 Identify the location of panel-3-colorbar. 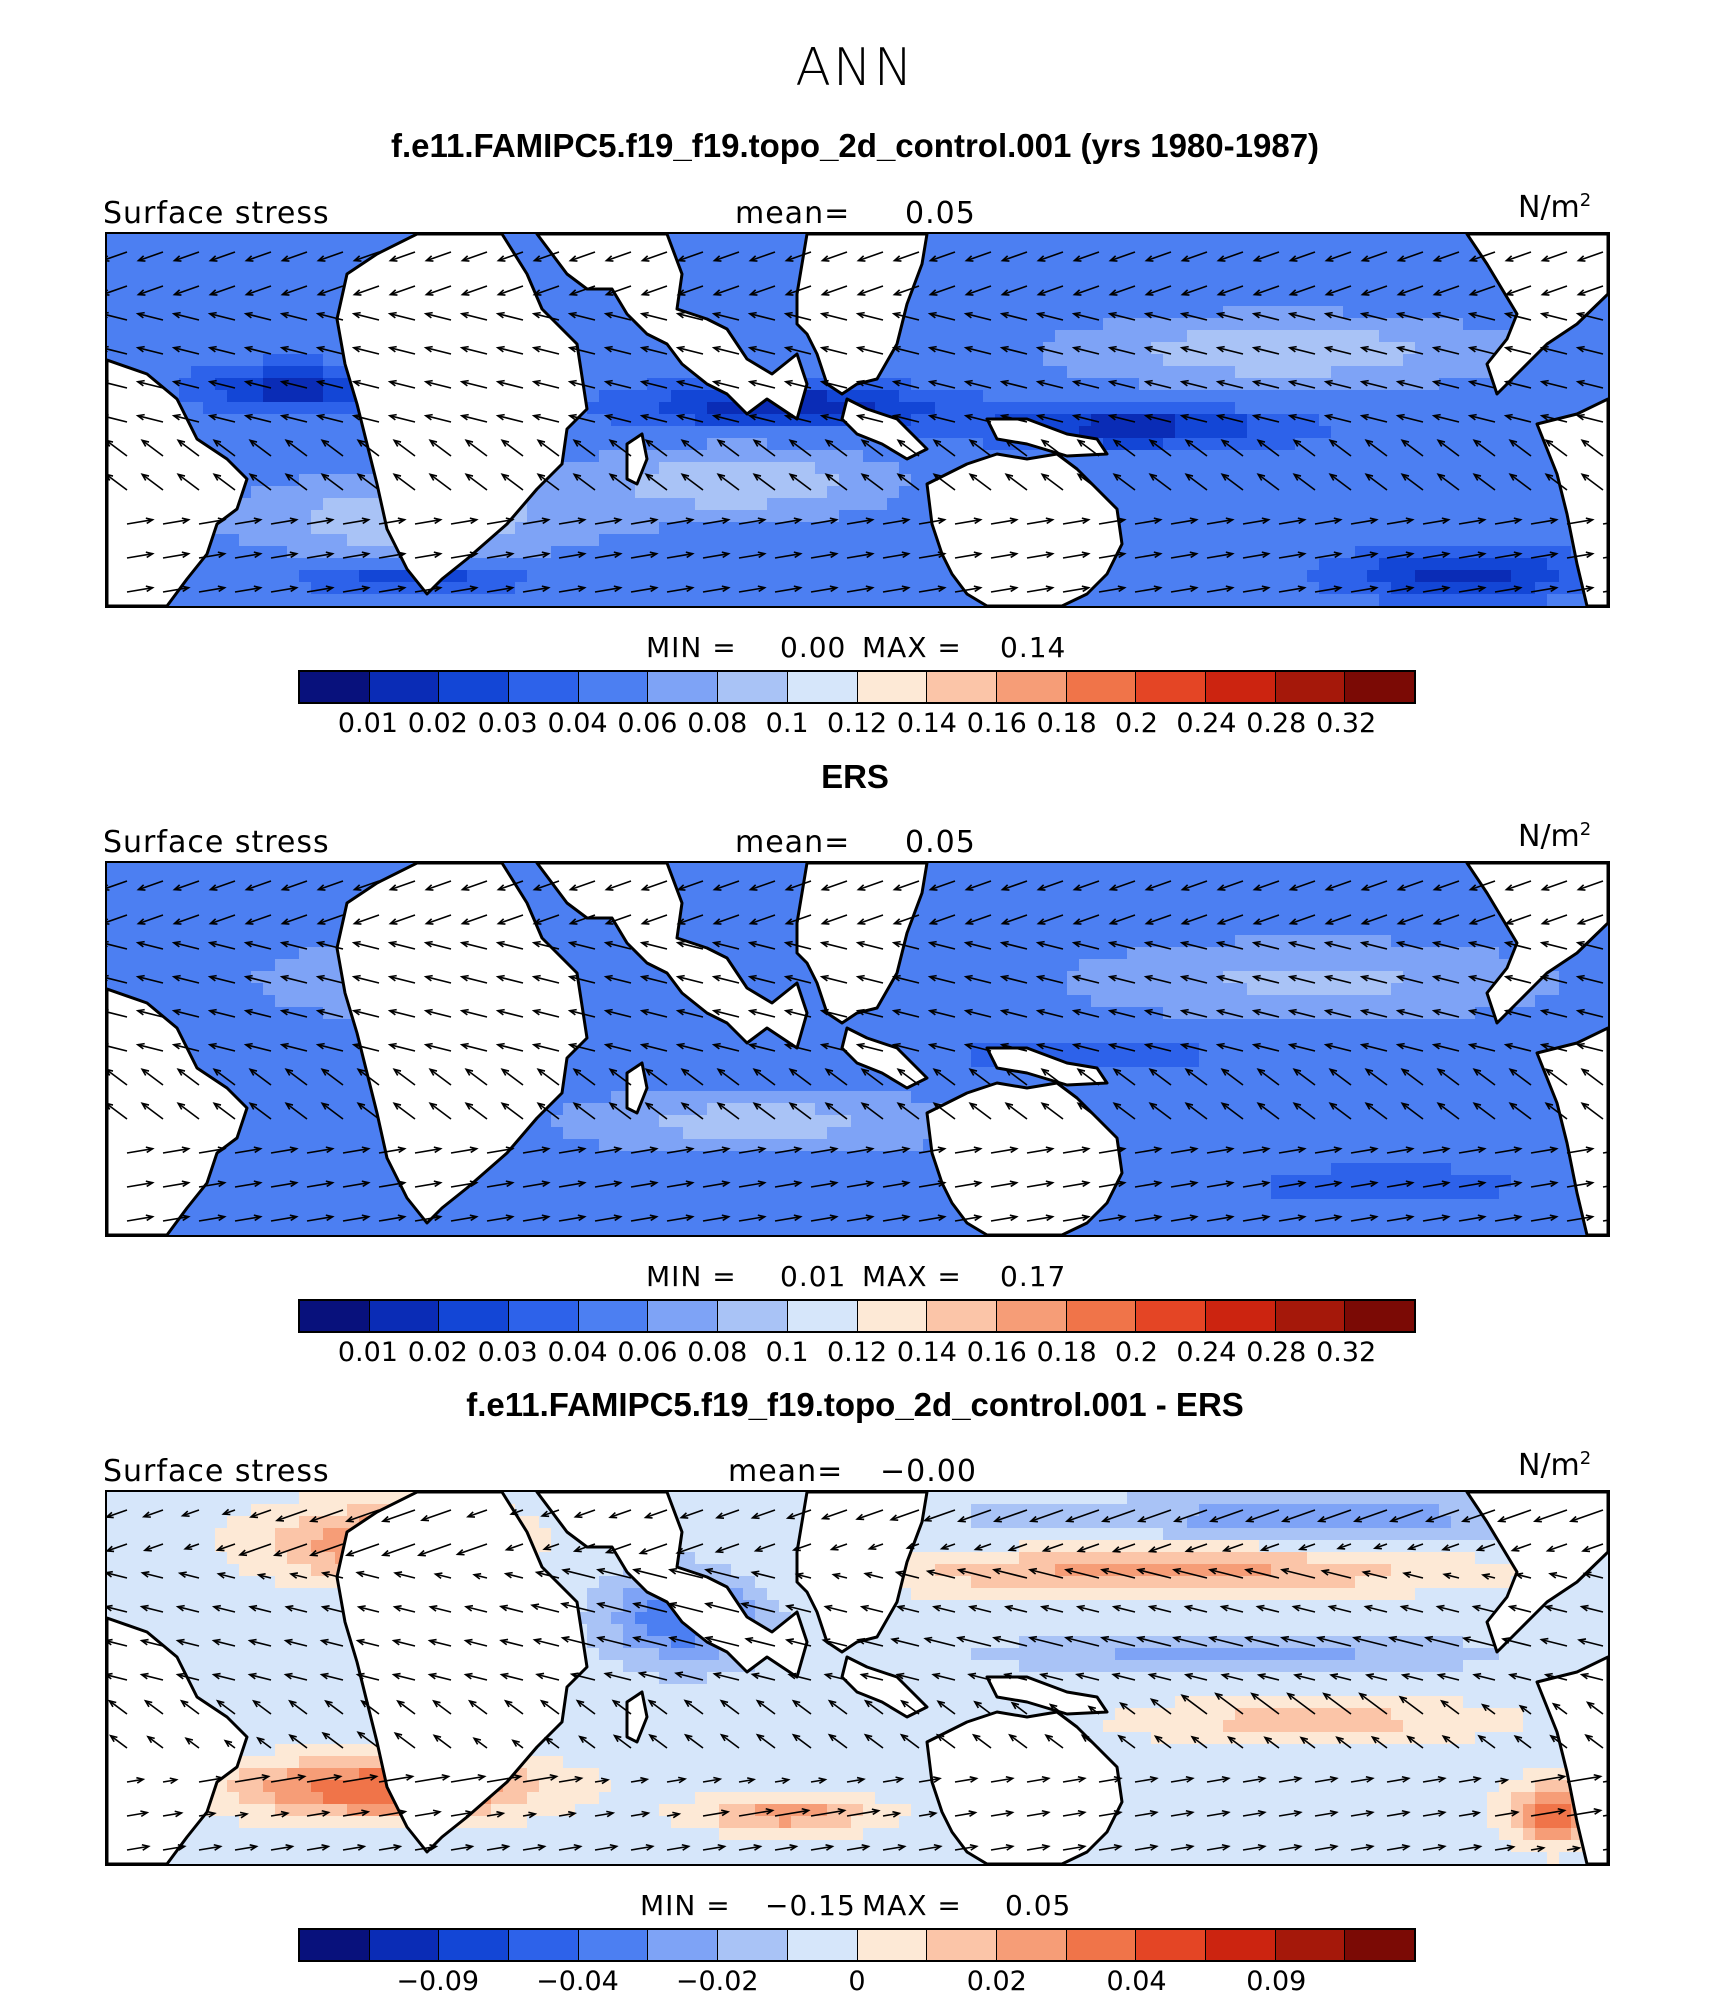
(857, 1945).